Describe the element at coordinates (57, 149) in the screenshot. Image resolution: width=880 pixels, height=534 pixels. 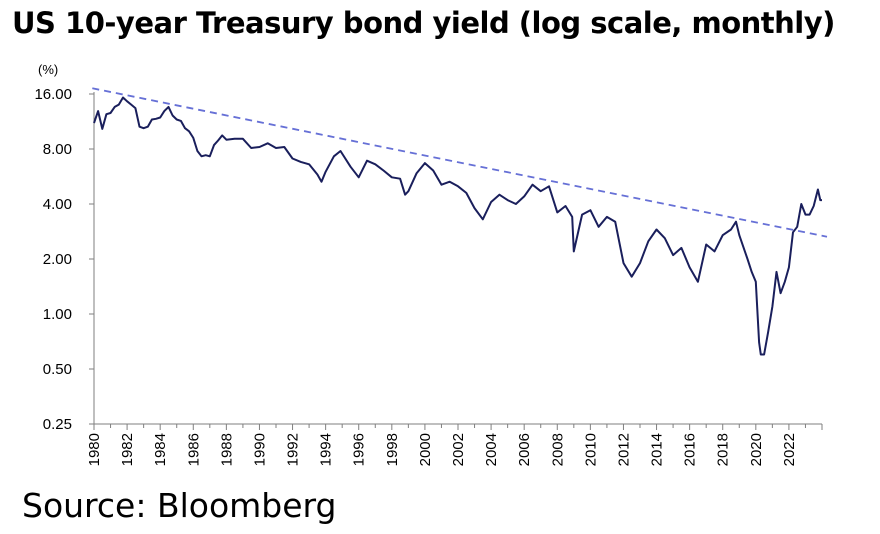
I see `y-tick-label: 8.00` at that location.